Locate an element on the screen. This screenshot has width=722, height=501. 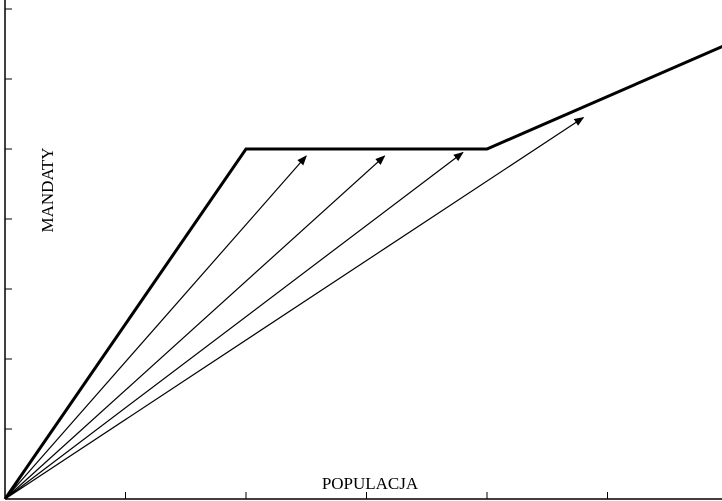
y-axis-label: MANDATY is located at coordinates (47, 190).